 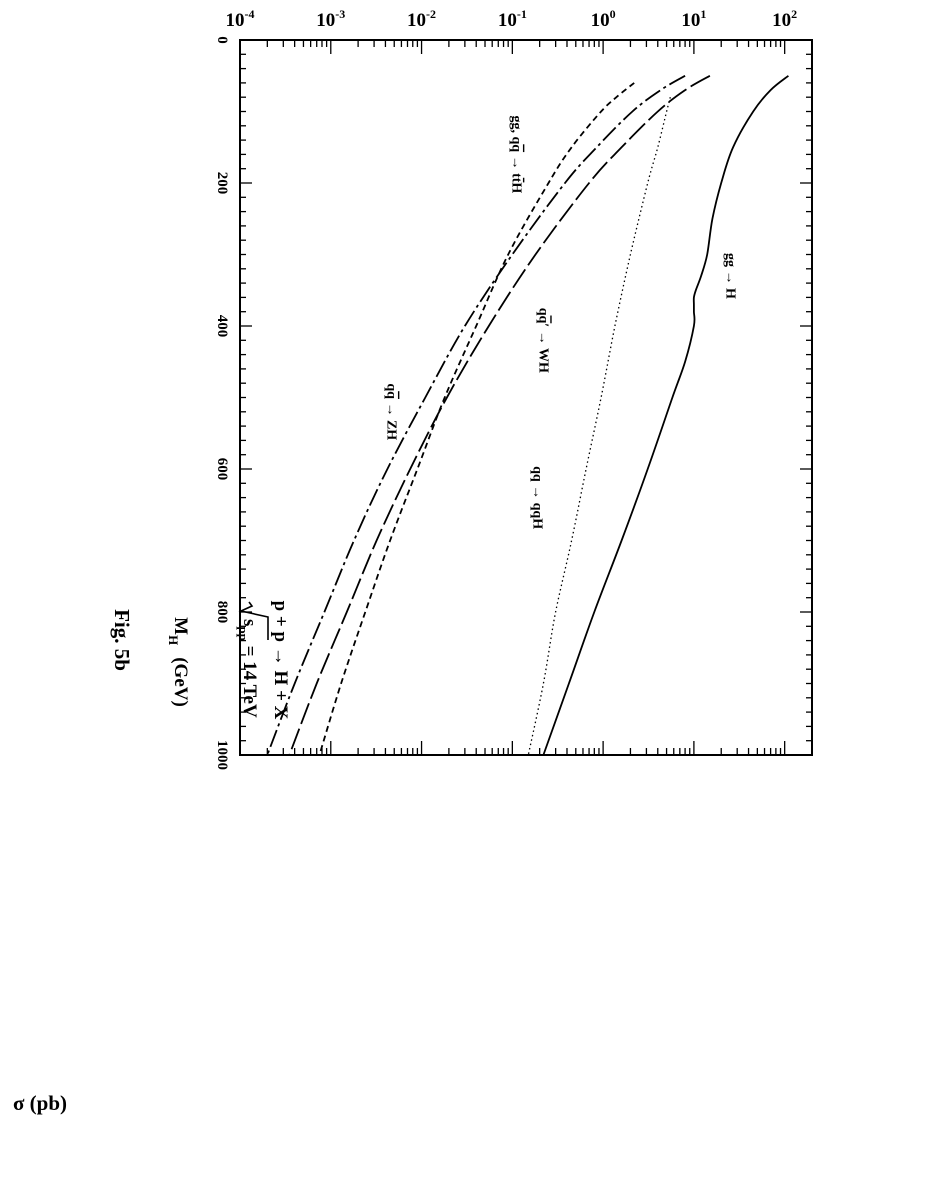 I want to click on x-tick-label: 1000, so click(x=222, y=755).